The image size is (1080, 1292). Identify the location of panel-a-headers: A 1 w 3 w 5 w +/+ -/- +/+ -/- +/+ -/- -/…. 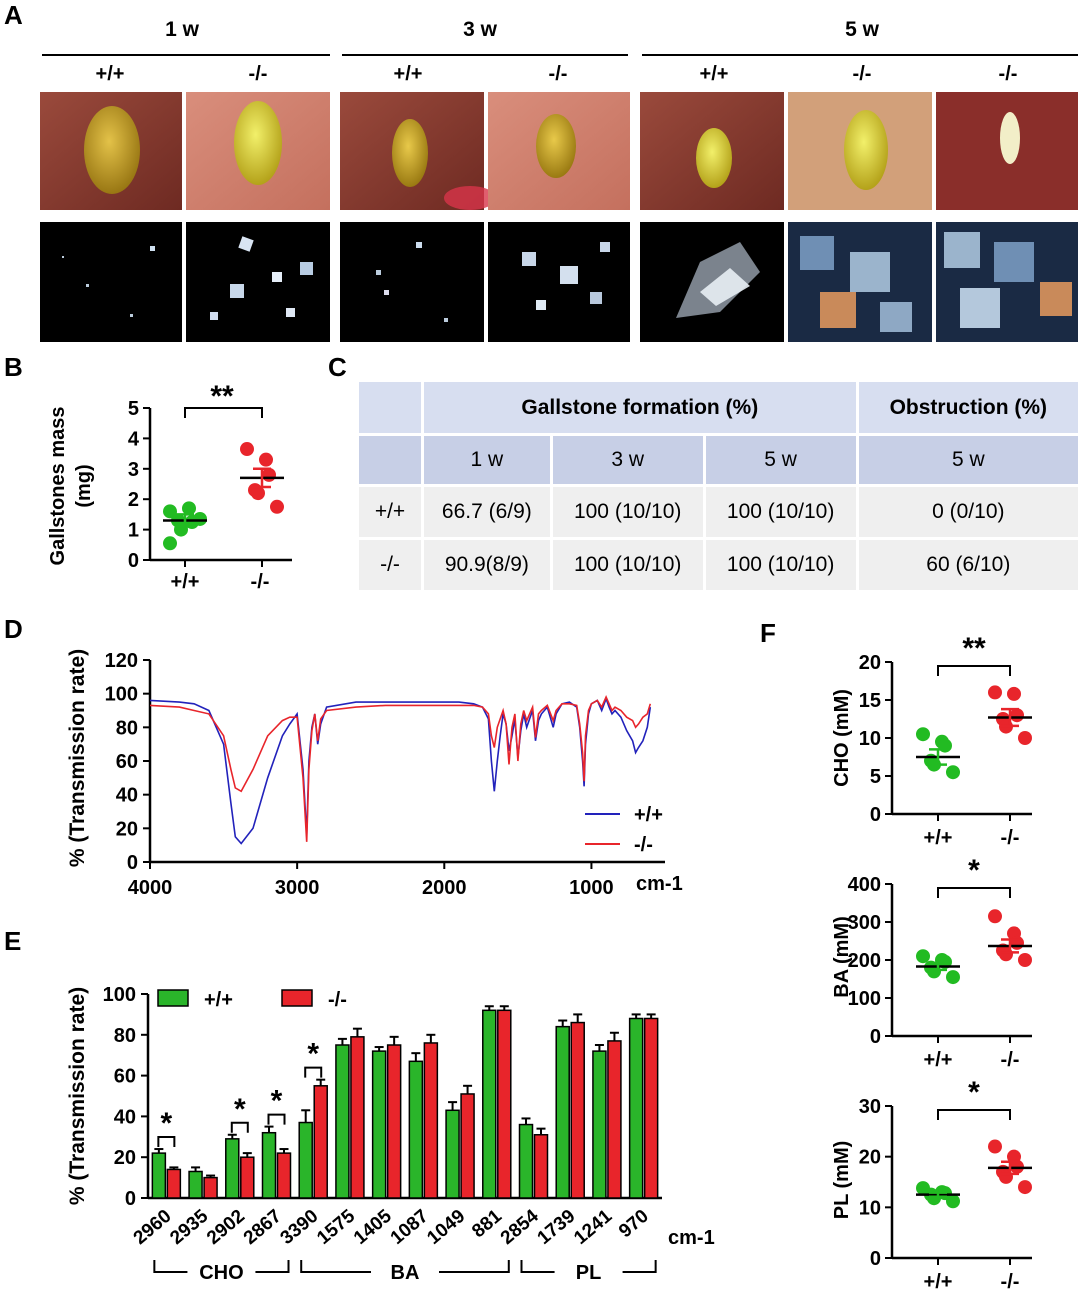
(541, 42).